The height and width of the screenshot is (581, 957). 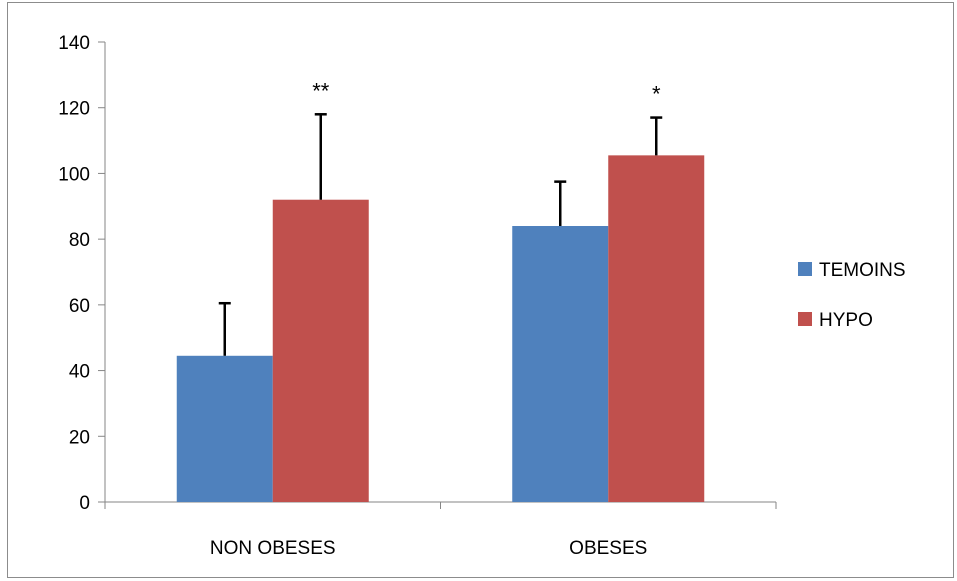 What do you see at coordinates (273, 548) in the screenshot?
I see `x-category-label: NON OBESES` at bounding box center [273, 548].